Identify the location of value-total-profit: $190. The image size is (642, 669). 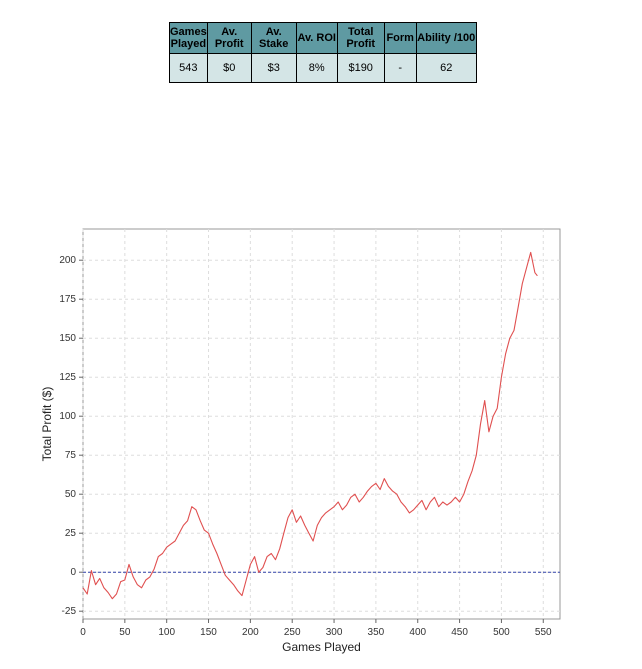
(360, 68).